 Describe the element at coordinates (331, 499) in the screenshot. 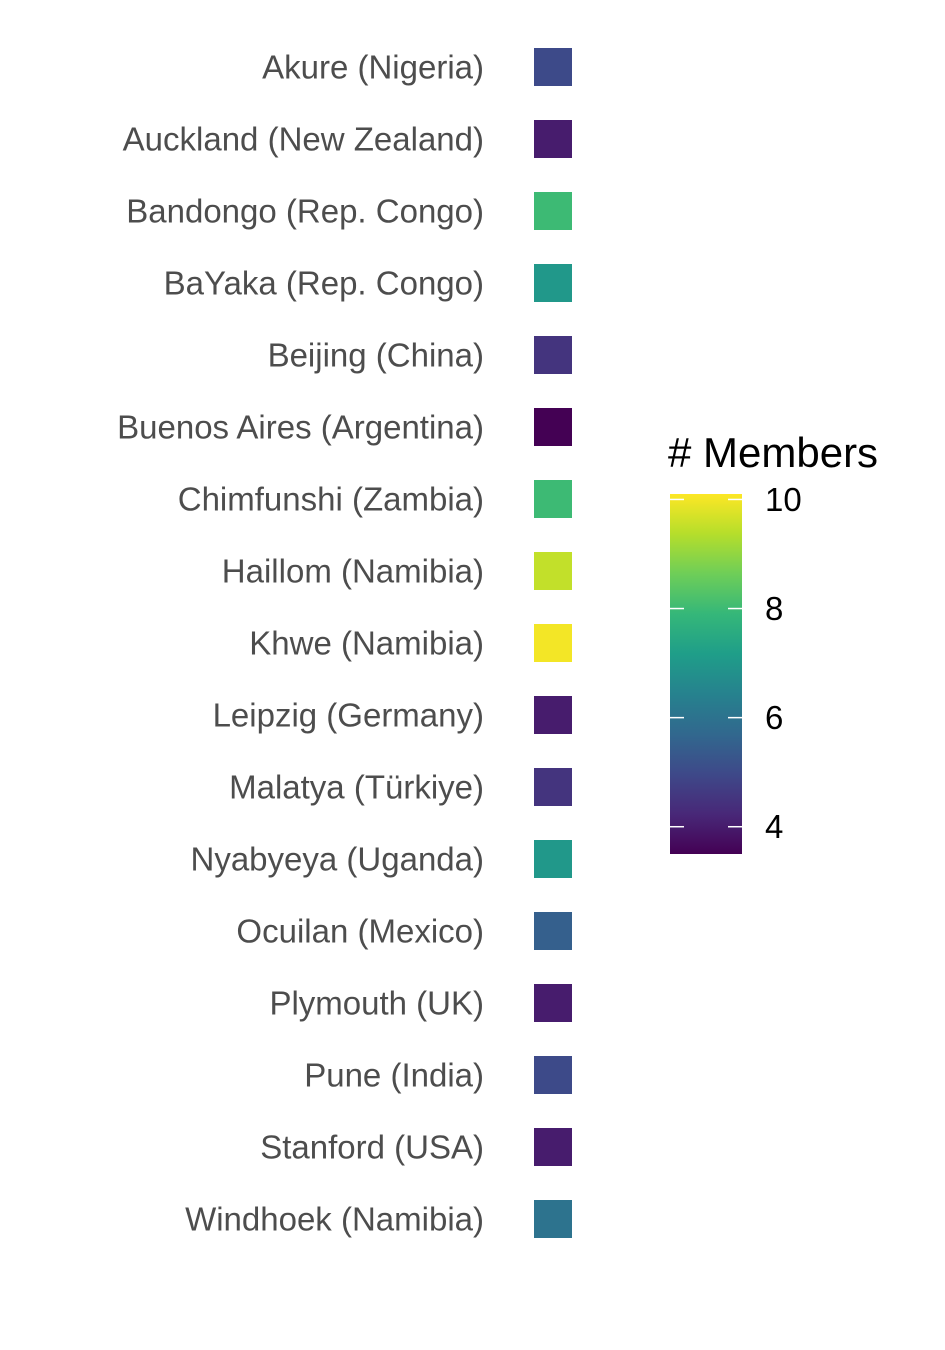

I see `category-label: Chimfunshi (Zambia)` at that location.